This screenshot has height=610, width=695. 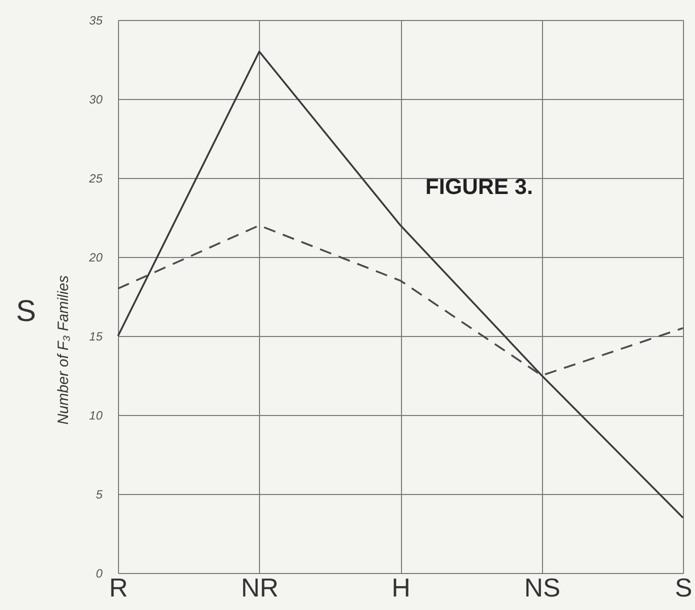 What do you see at coordinates (479, 186) in the screenshot?
I see `text: FIGURE 3.` at bounding box center [479, 186].